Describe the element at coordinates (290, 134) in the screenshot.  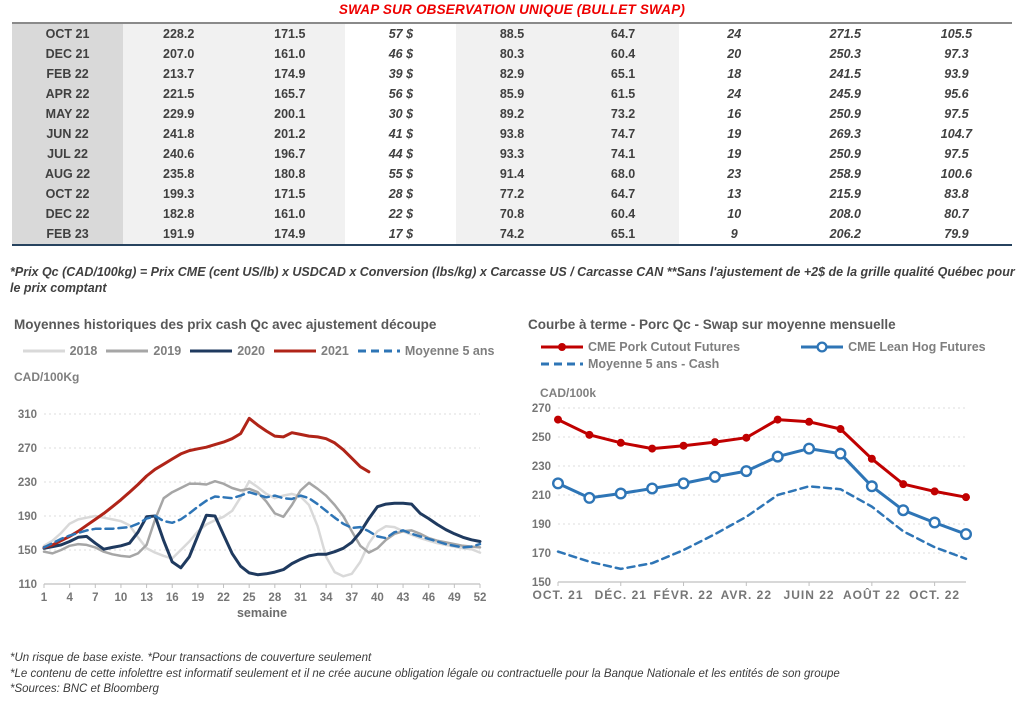
I see `table-cell: 201.2` at that location.